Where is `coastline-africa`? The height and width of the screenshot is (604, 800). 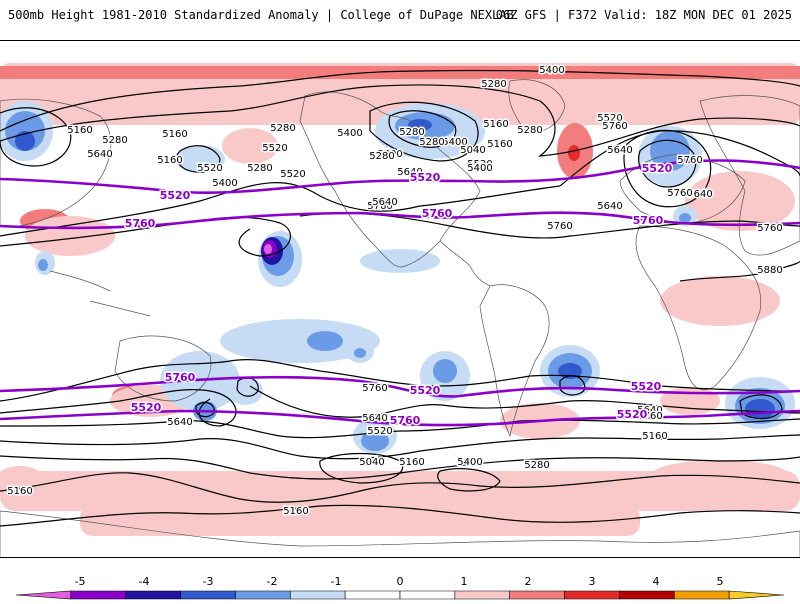 coastline-africa is located at coordinates (698, 308).